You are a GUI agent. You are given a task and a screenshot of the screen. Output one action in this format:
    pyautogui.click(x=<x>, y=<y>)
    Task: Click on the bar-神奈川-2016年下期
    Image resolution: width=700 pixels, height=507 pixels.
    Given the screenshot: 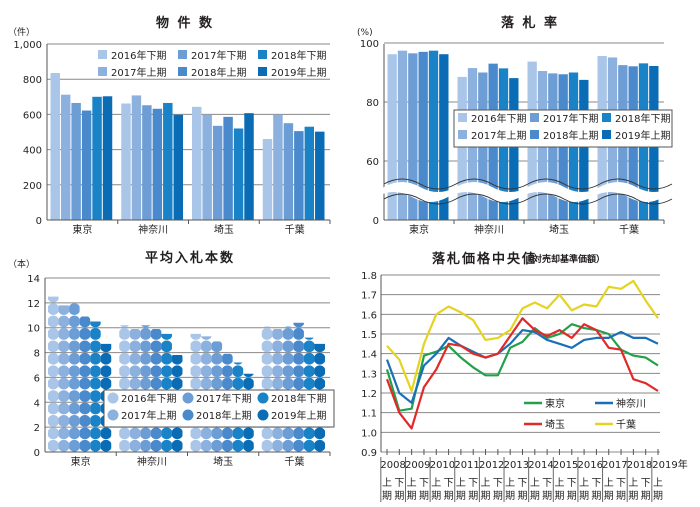 What is the action you would take?
    pyautogui.click(x=462, y=148)
    